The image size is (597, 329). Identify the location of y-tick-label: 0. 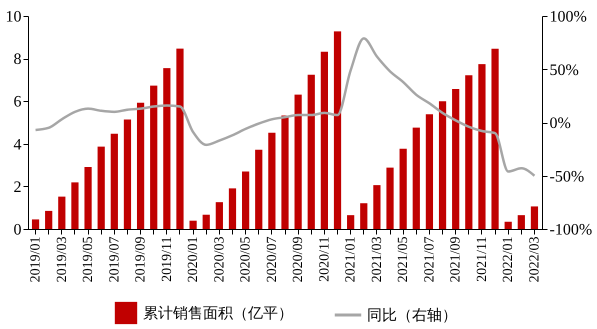
(18, 230).